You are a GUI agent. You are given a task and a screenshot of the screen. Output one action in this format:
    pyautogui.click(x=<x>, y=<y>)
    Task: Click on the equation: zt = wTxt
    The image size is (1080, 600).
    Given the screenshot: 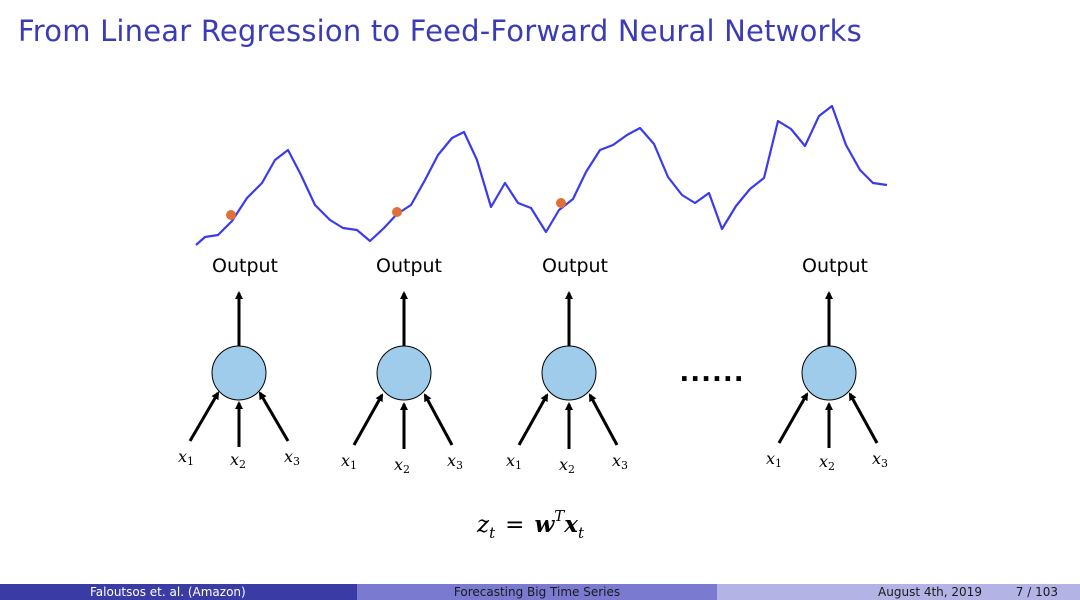 What is the action you would take?
    pyautogui.click(x=530, y=524)
    